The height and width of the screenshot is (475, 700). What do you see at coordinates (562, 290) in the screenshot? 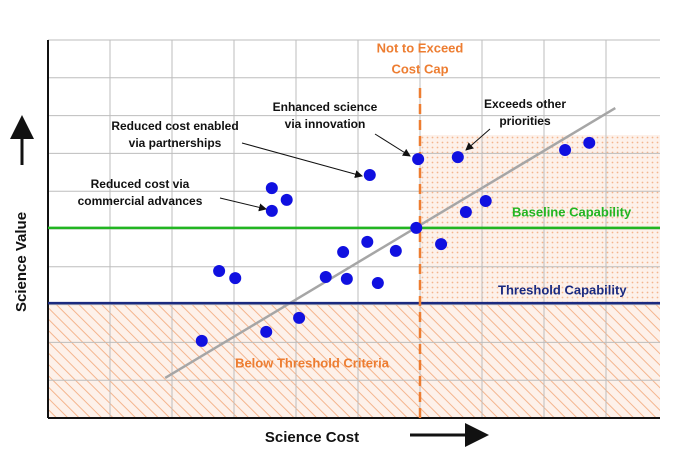
I see `reference-label: Threshold Capability` at bounding box center [562, 290].